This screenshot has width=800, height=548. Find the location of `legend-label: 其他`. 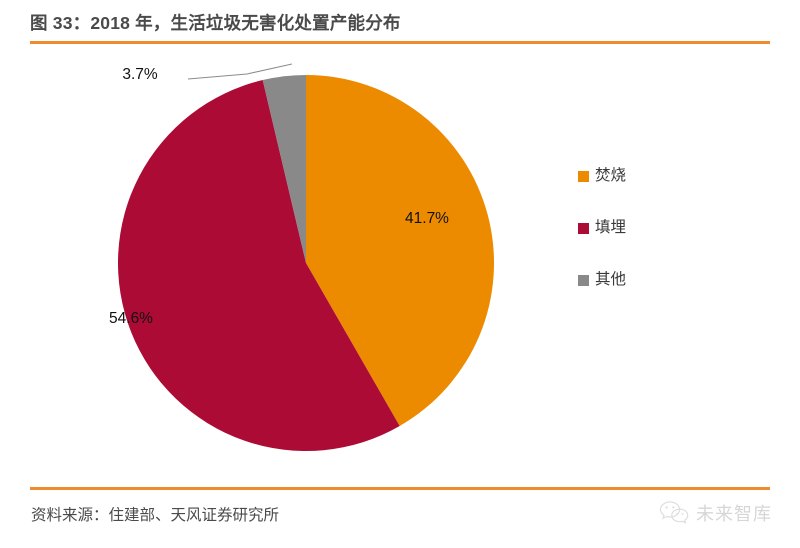

legend-label: 其他 is located at coordinates (611, 280).